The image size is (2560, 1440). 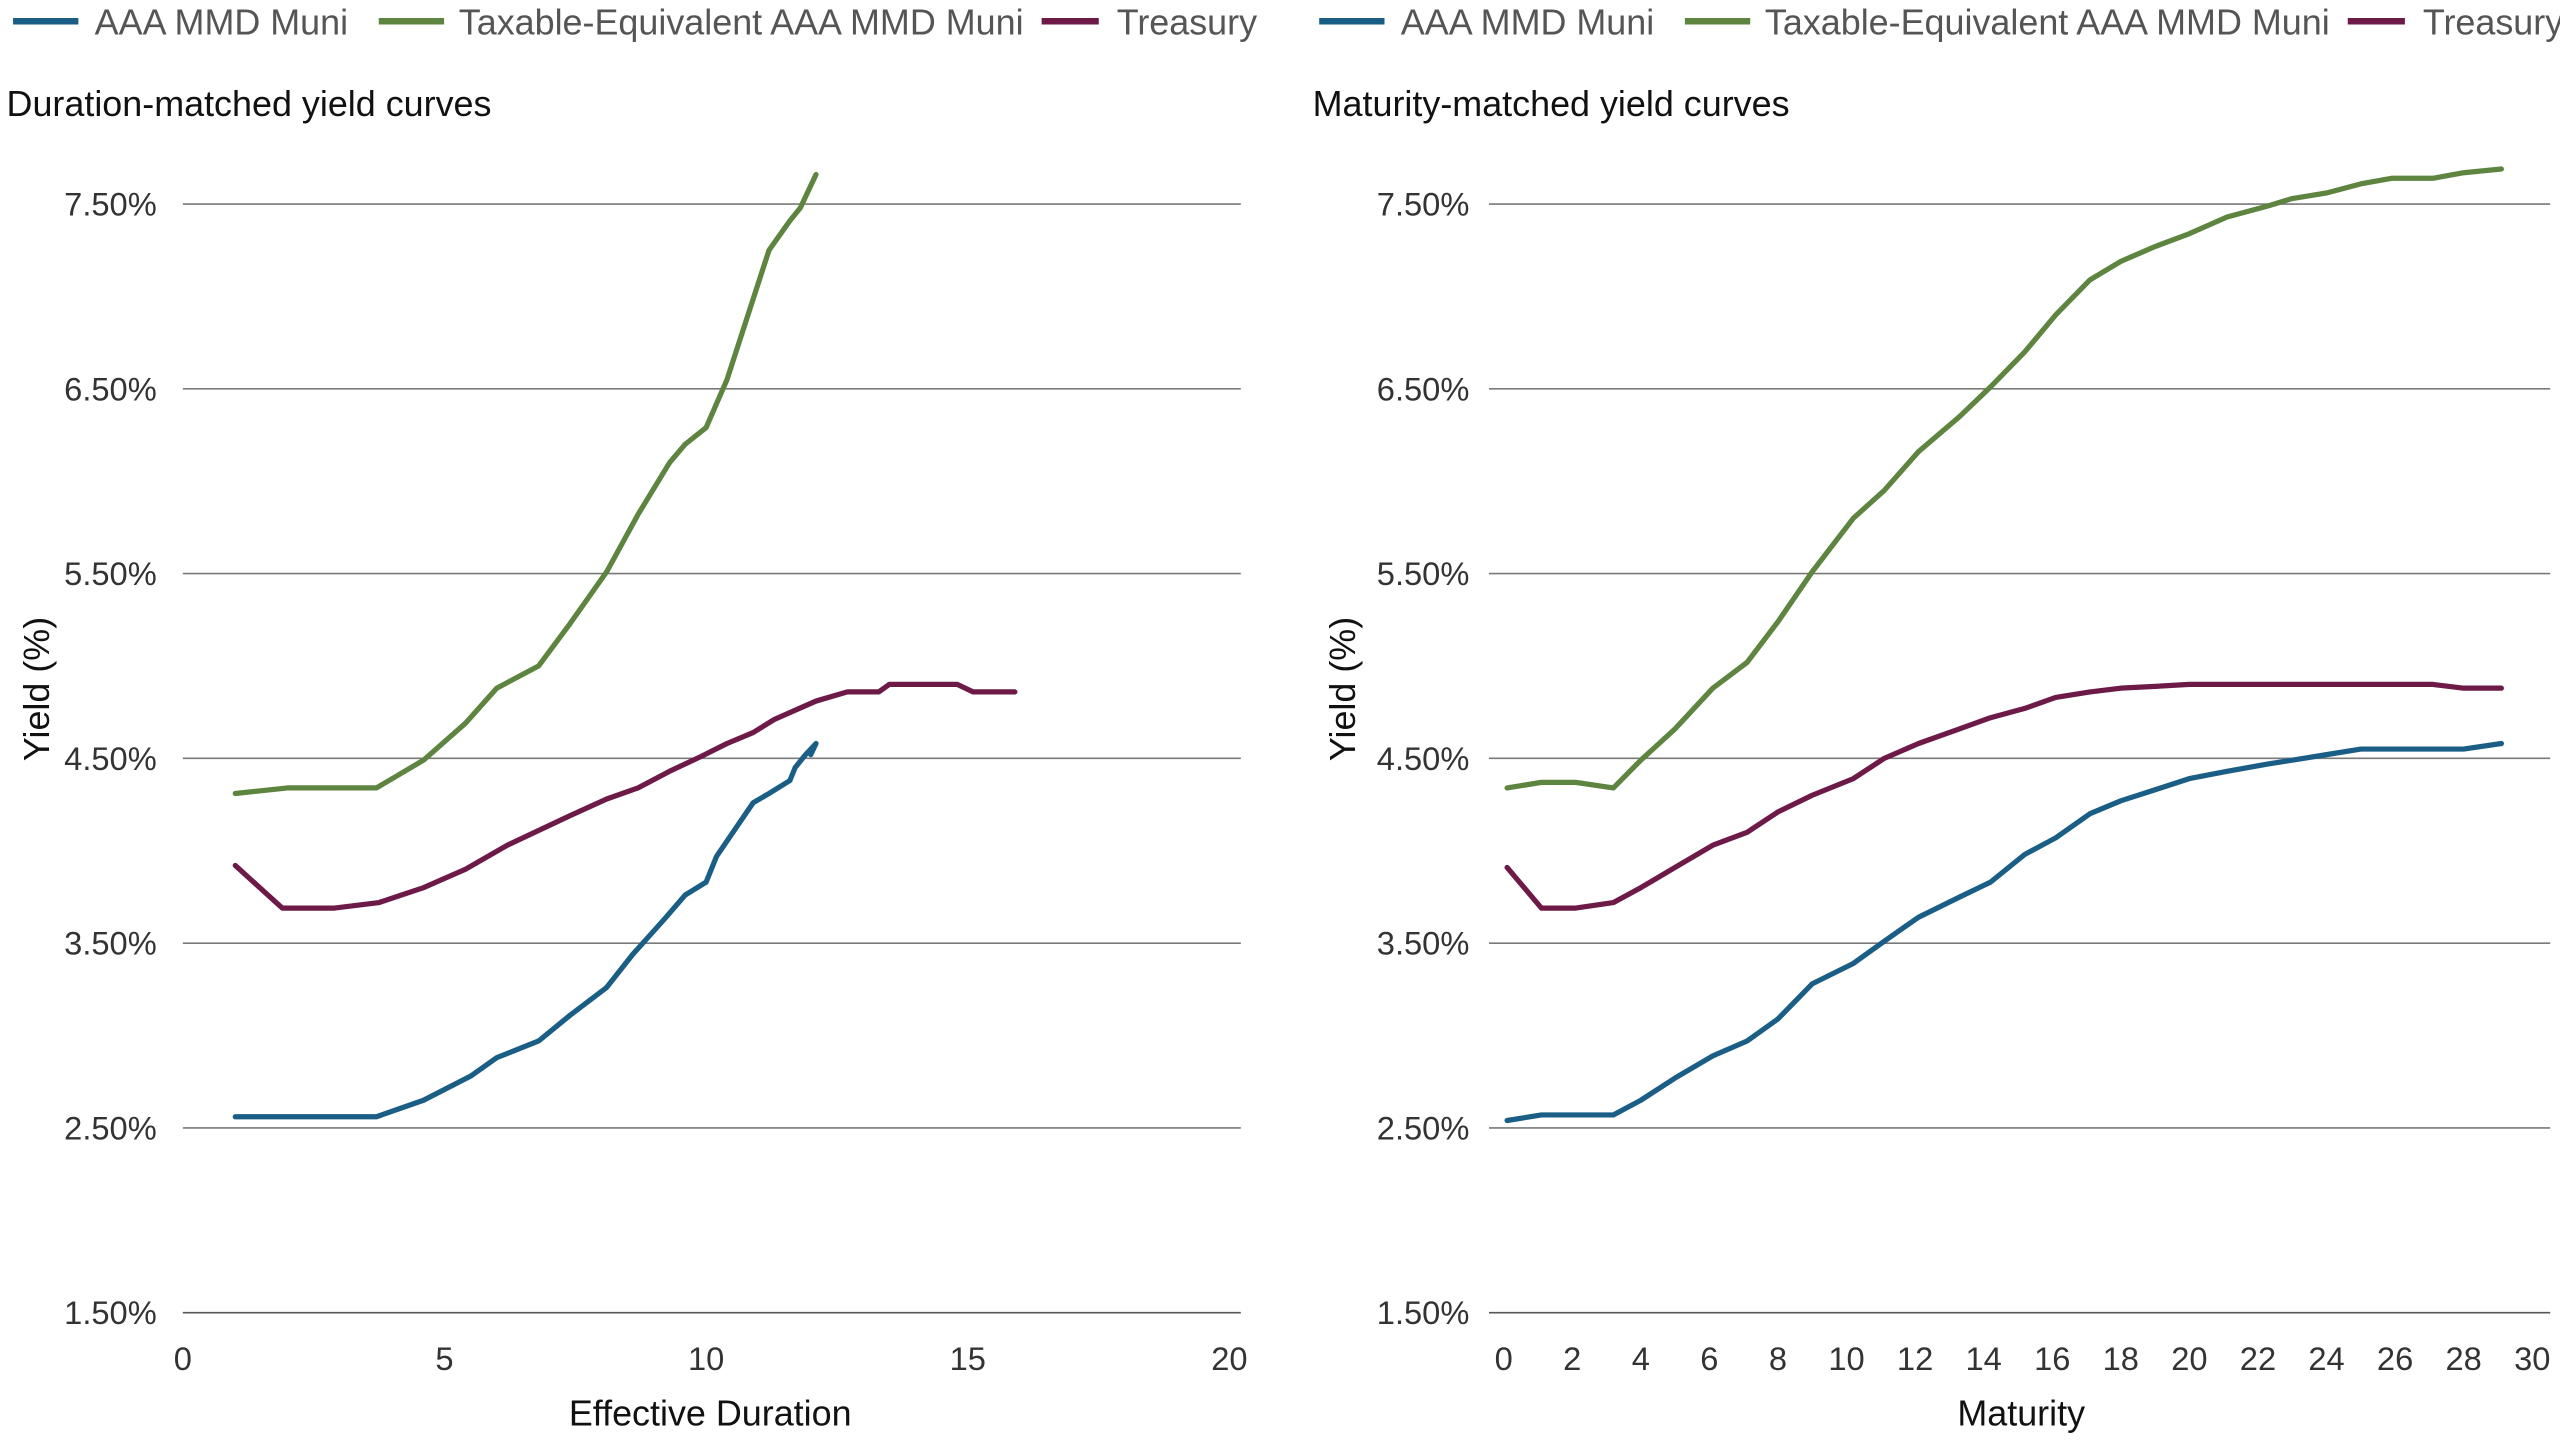 I want to click on chart-title: Duration-matched yield curves, so click(x=249, y=103).